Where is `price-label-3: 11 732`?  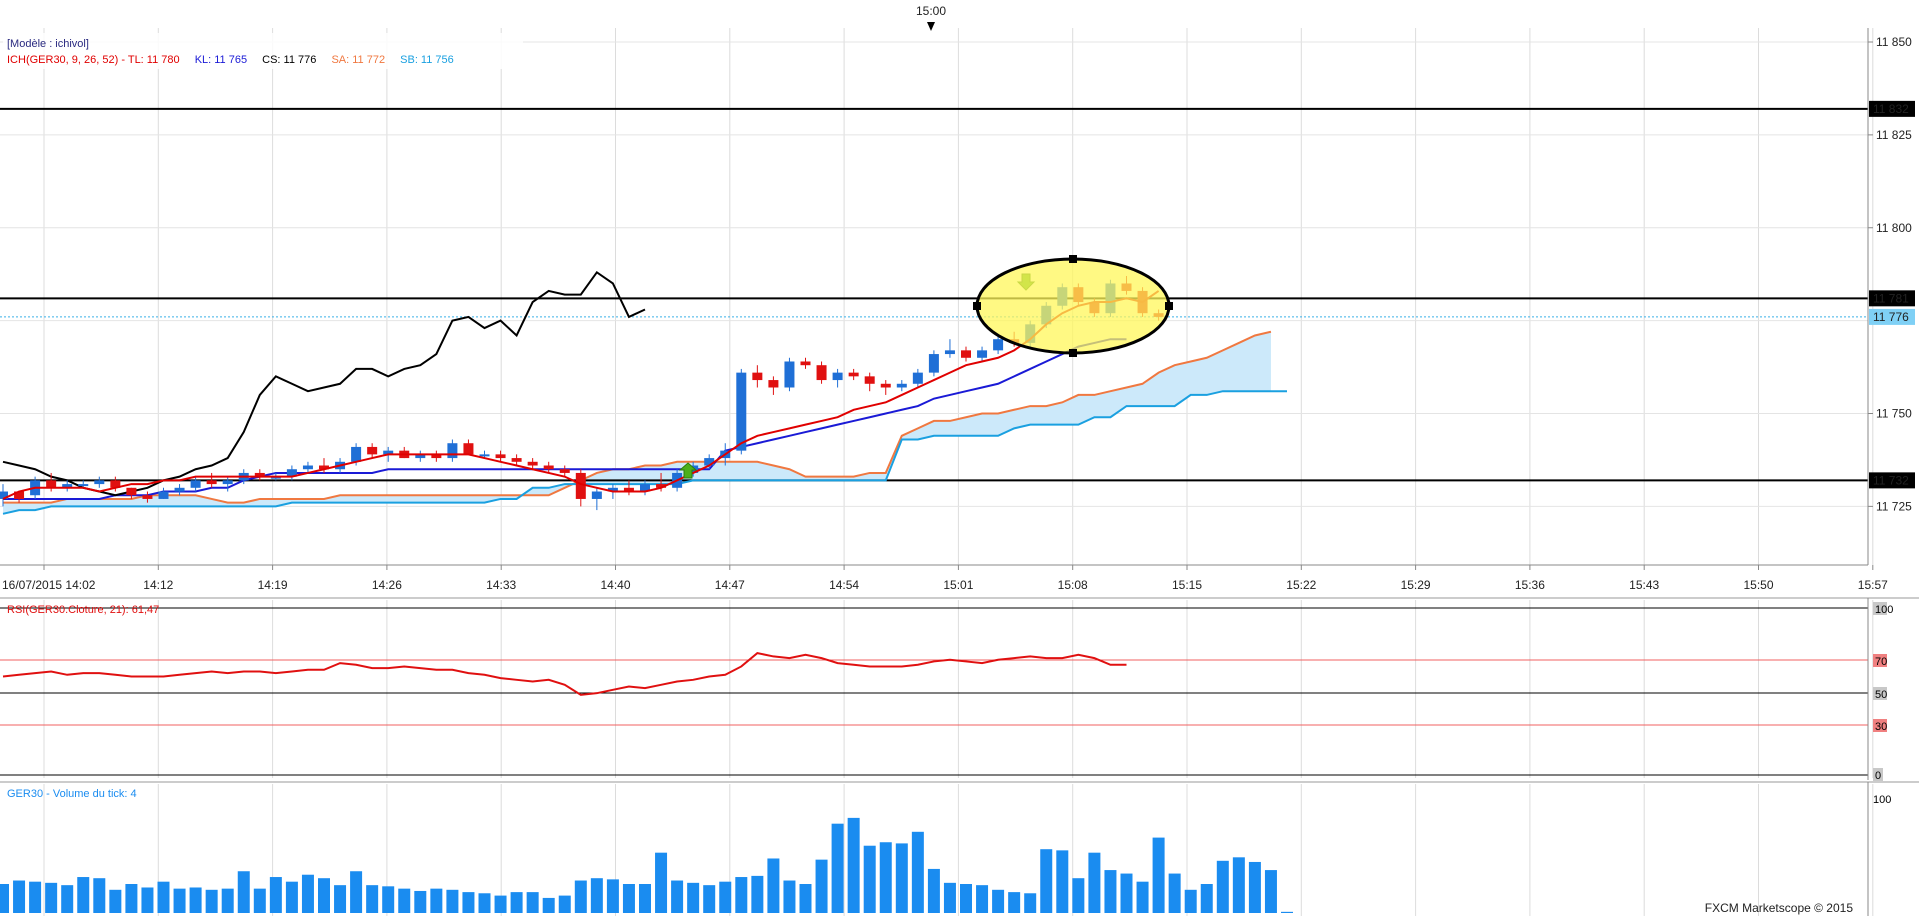
price-label-3: 11 732 is located at coordinates (1892, 480).